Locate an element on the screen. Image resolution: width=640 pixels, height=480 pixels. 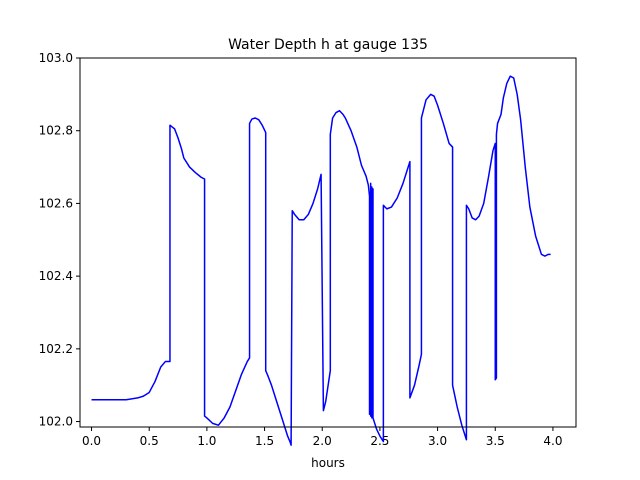
x-axis: 0.0 0.5 1.0 1.5 2.0 2.5 3.0 3.5 4.0 is located at coordinates (322, 437).